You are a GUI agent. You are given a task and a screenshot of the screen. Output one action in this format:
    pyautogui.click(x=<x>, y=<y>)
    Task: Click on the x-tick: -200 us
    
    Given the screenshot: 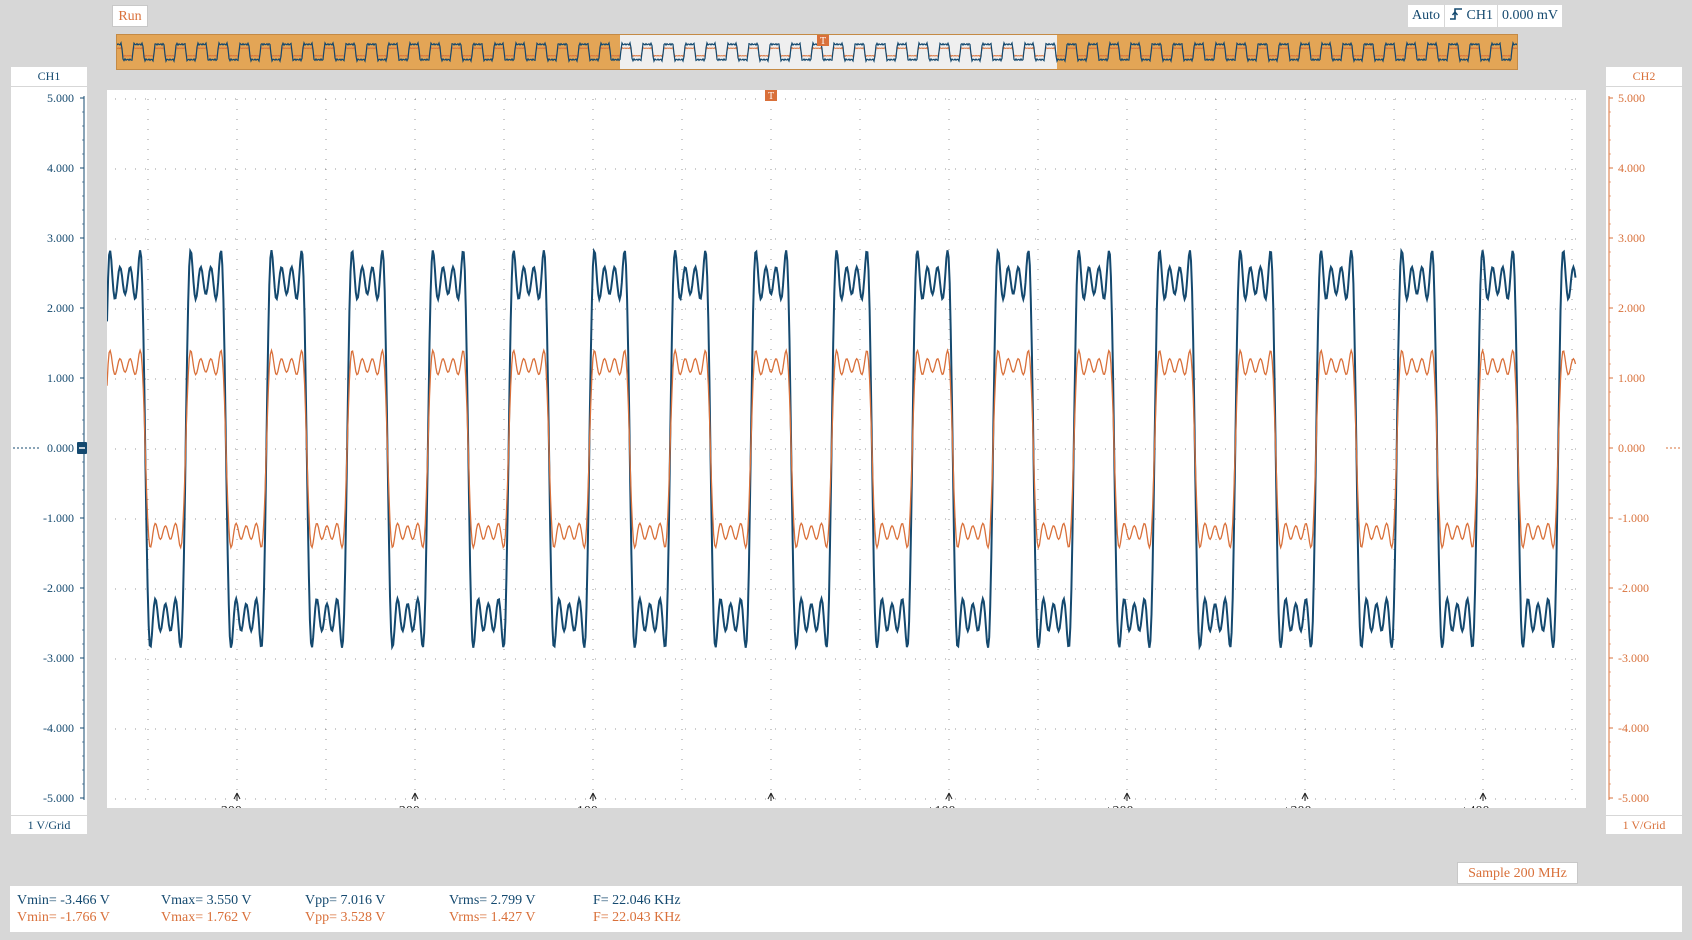 What is the action you would take?
    pyautogui.click(x=415, y=805)
    